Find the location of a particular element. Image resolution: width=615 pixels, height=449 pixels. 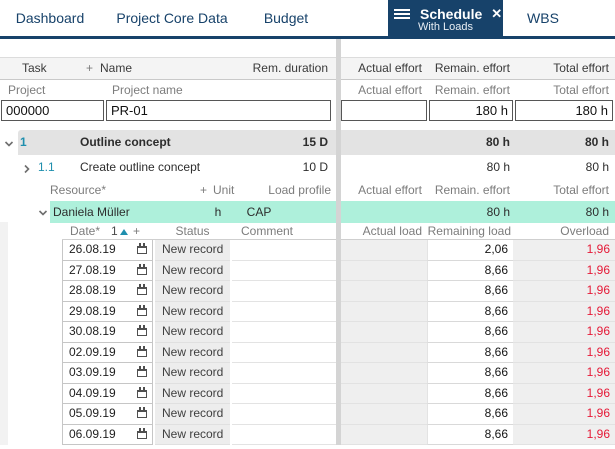

project-actual-effort-field is located at coordinates (384, 110).